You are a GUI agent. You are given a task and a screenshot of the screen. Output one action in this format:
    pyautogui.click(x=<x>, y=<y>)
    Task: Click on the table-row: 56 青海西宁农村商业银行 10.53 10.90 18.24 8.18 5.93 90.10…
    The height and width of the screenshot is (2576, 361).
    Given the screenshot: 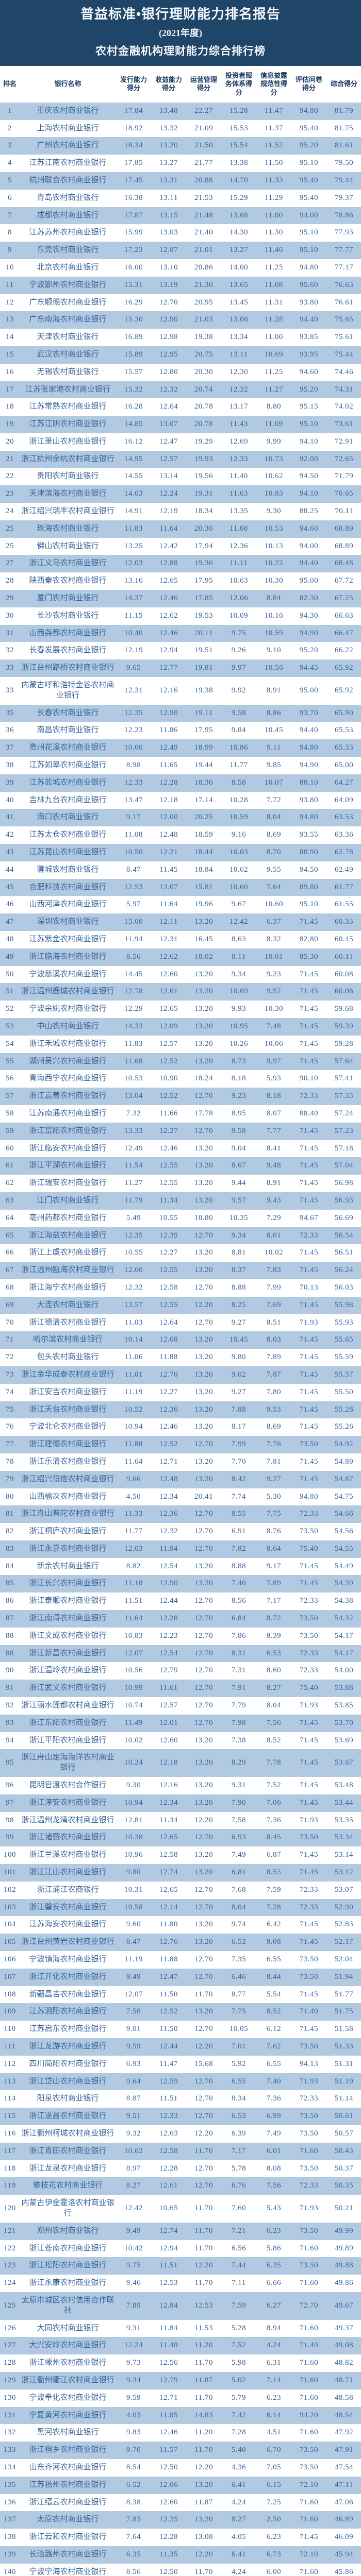 What is the action you would take?
    pyautogui.click(x=180, y=1079)
    